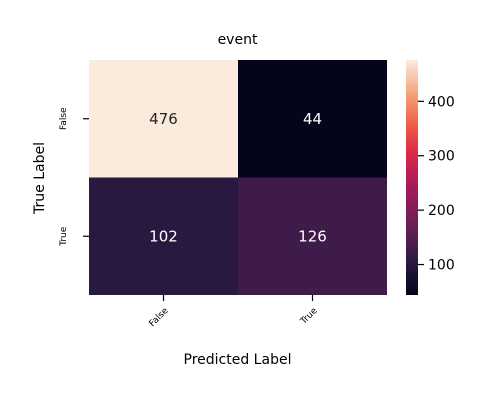  Describe the element at coordinates (441, 157) in the screenshot. I see `colorbar-tick-label: 300` at that location.